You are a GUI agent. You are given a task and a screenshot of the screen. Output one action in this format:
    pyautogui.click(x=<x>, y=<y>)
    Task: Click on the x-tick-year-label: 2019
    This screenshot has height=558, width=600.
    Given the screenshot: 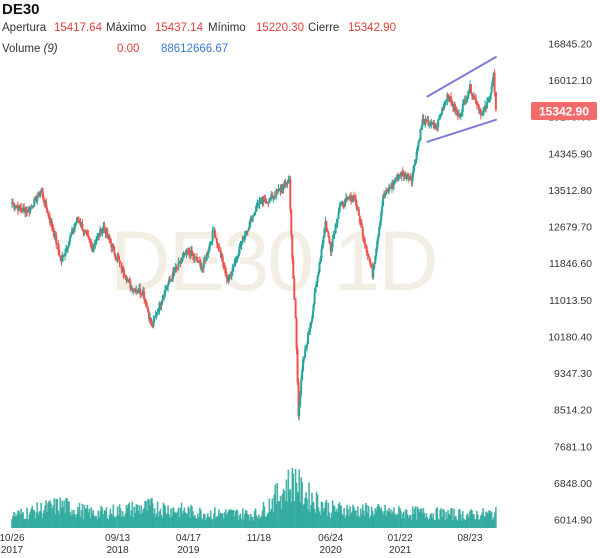 What is the action you would take?
    pyautogui.click(x=188, y=550)
    